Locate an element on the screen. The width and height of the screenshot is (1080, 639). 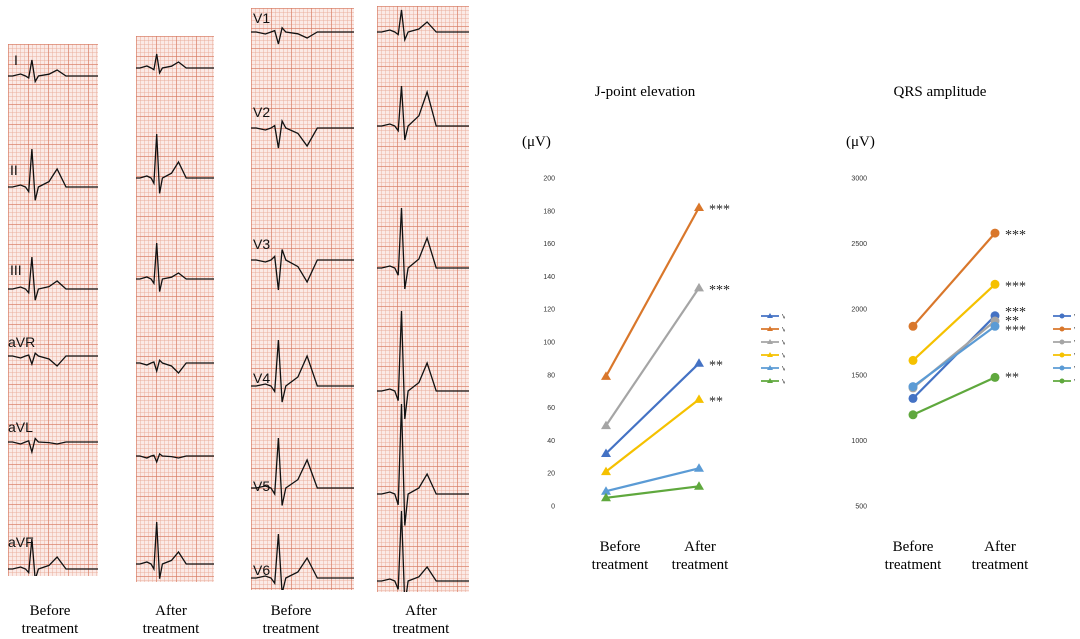
ecg-strip-limb-after is located at coordinates (175, 309).